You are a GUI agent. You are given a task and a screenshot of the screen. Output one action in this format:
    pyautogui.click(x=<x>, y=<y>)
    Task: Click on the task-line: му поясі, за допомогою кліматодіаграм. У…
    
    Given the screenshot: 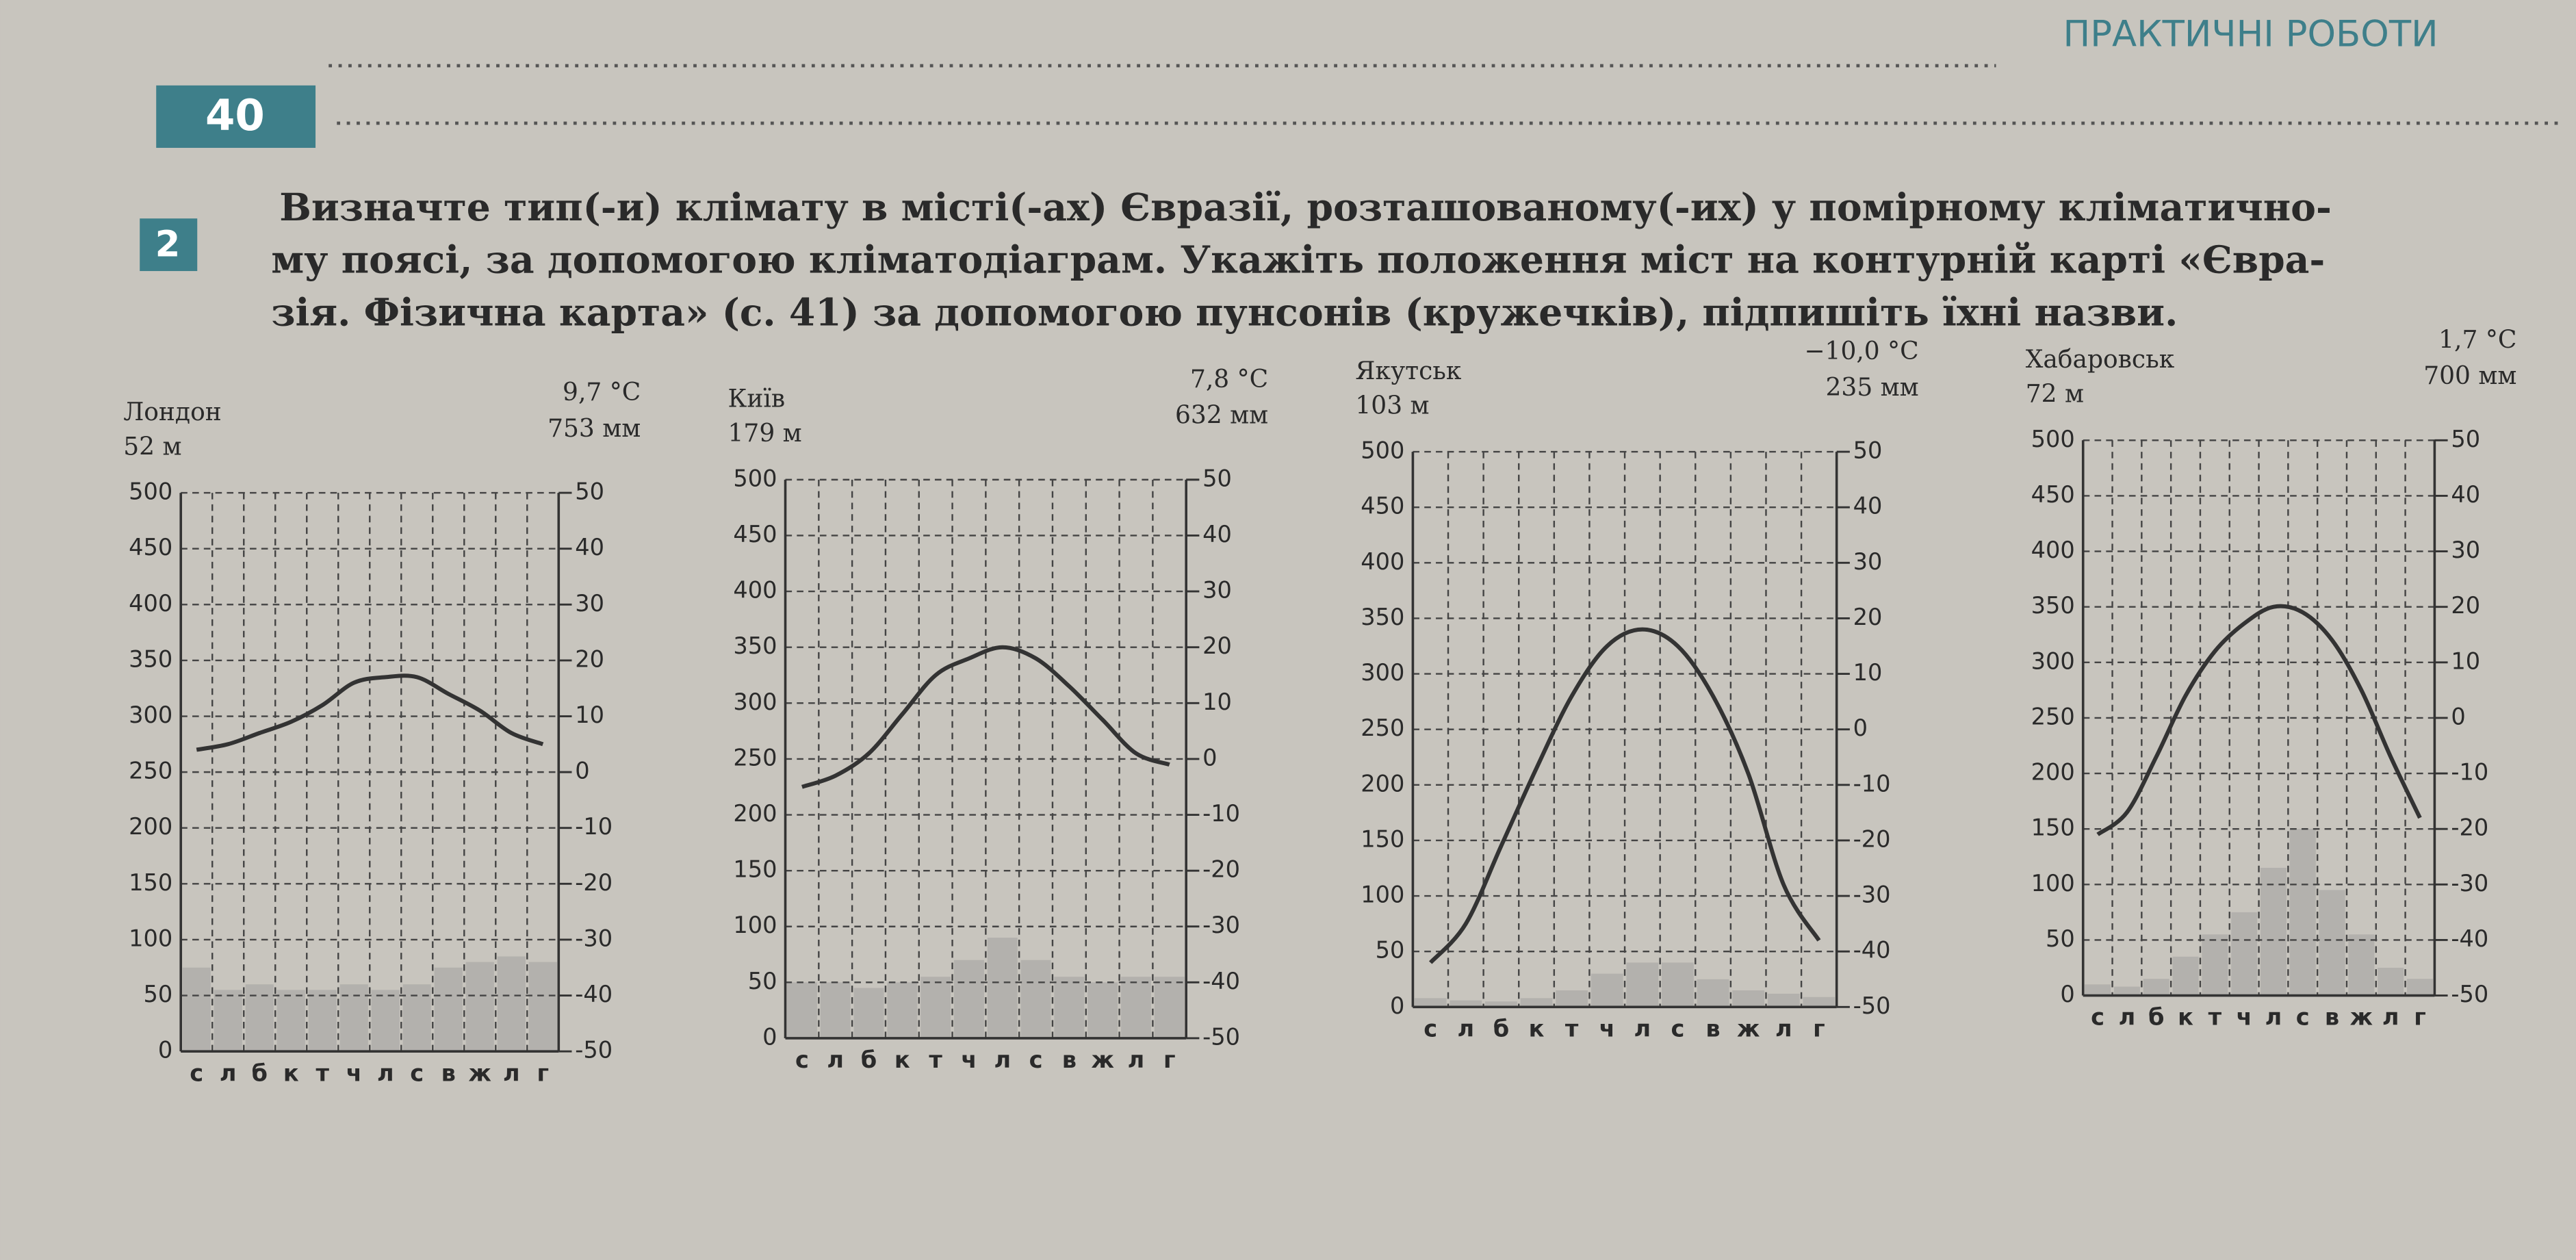 What is the action you would take?
    pyautogui.click(x=1298, y=260)
    